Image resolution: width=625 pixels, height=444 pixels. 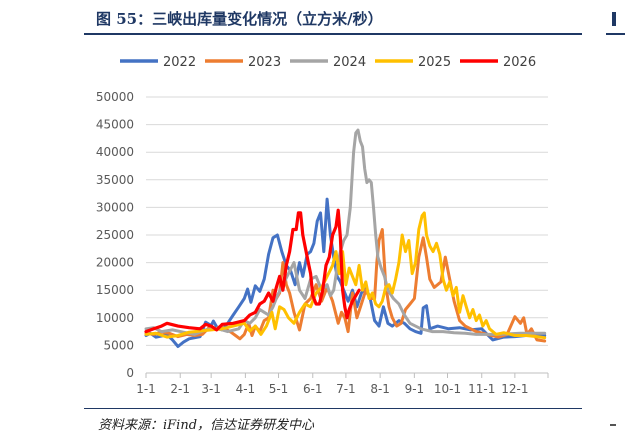 What do you see at coordinates (519, 62) in the screenshot?
I see `legend-label-2026: 2026` at bounding box center [519, 62].